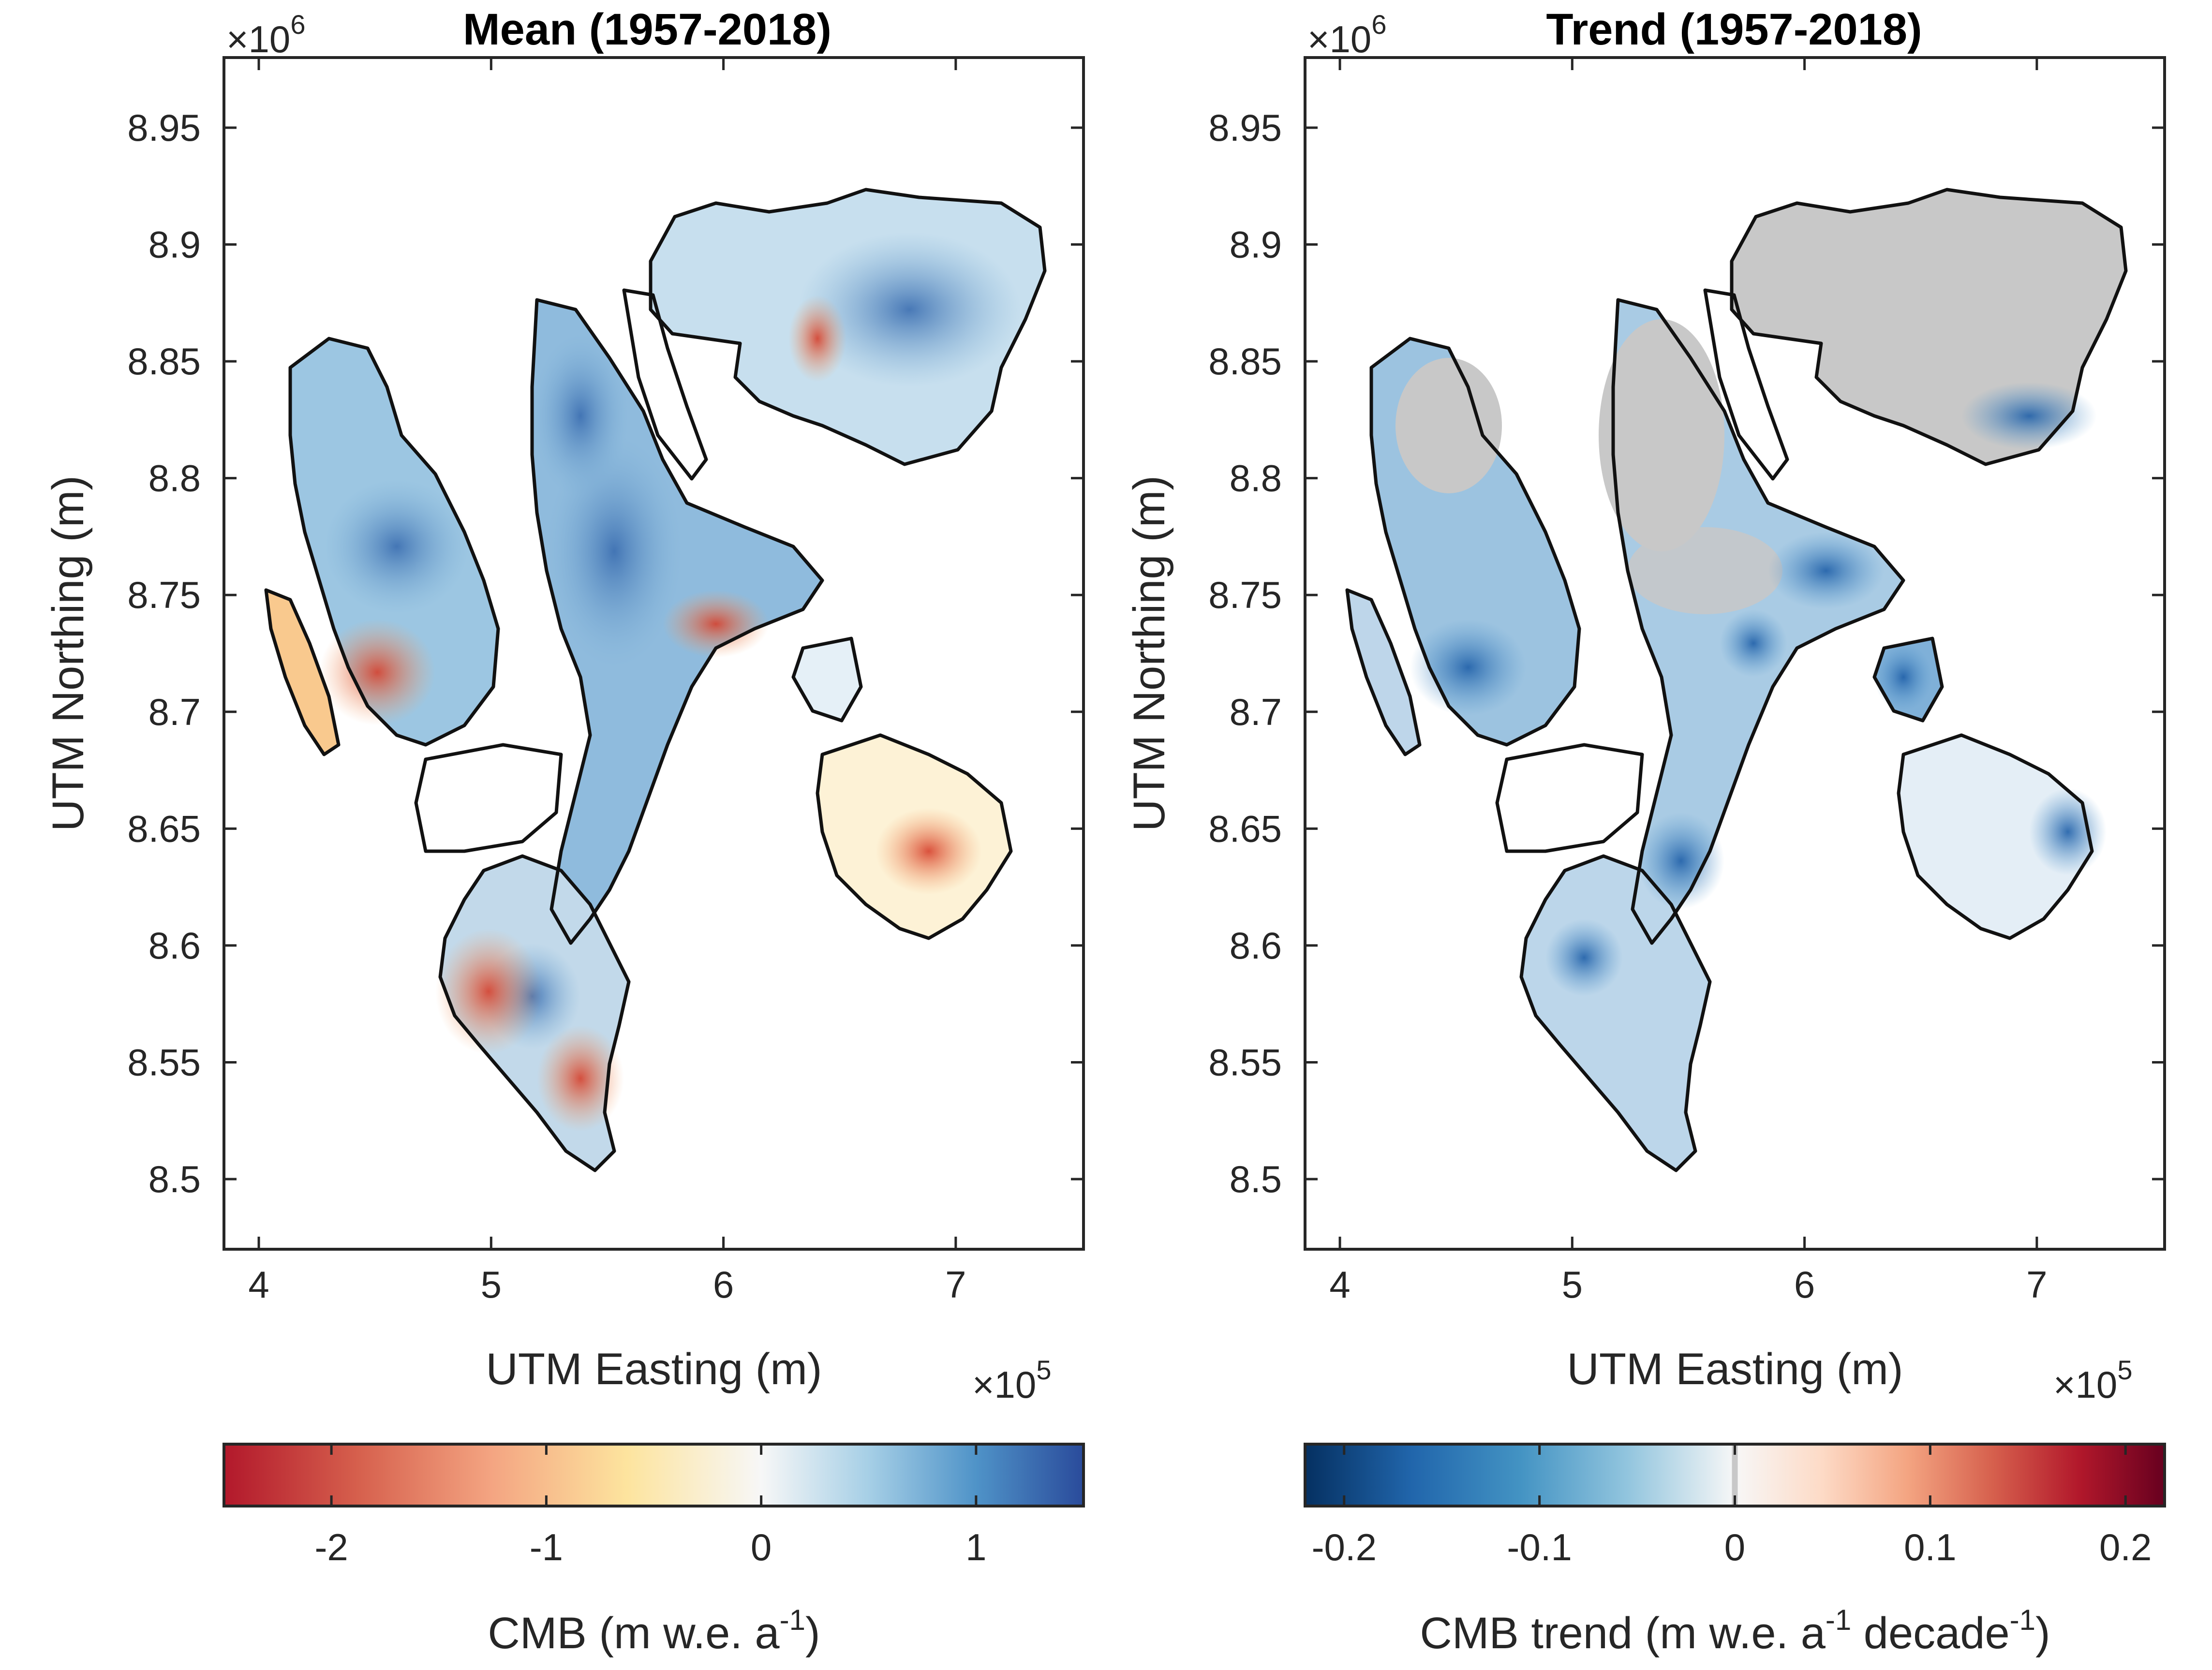 Image resolution: width=2212 pixels, height=1670 pixels. I want to click on trend-colorbar-insignificant-band, so click(1735, 1475).